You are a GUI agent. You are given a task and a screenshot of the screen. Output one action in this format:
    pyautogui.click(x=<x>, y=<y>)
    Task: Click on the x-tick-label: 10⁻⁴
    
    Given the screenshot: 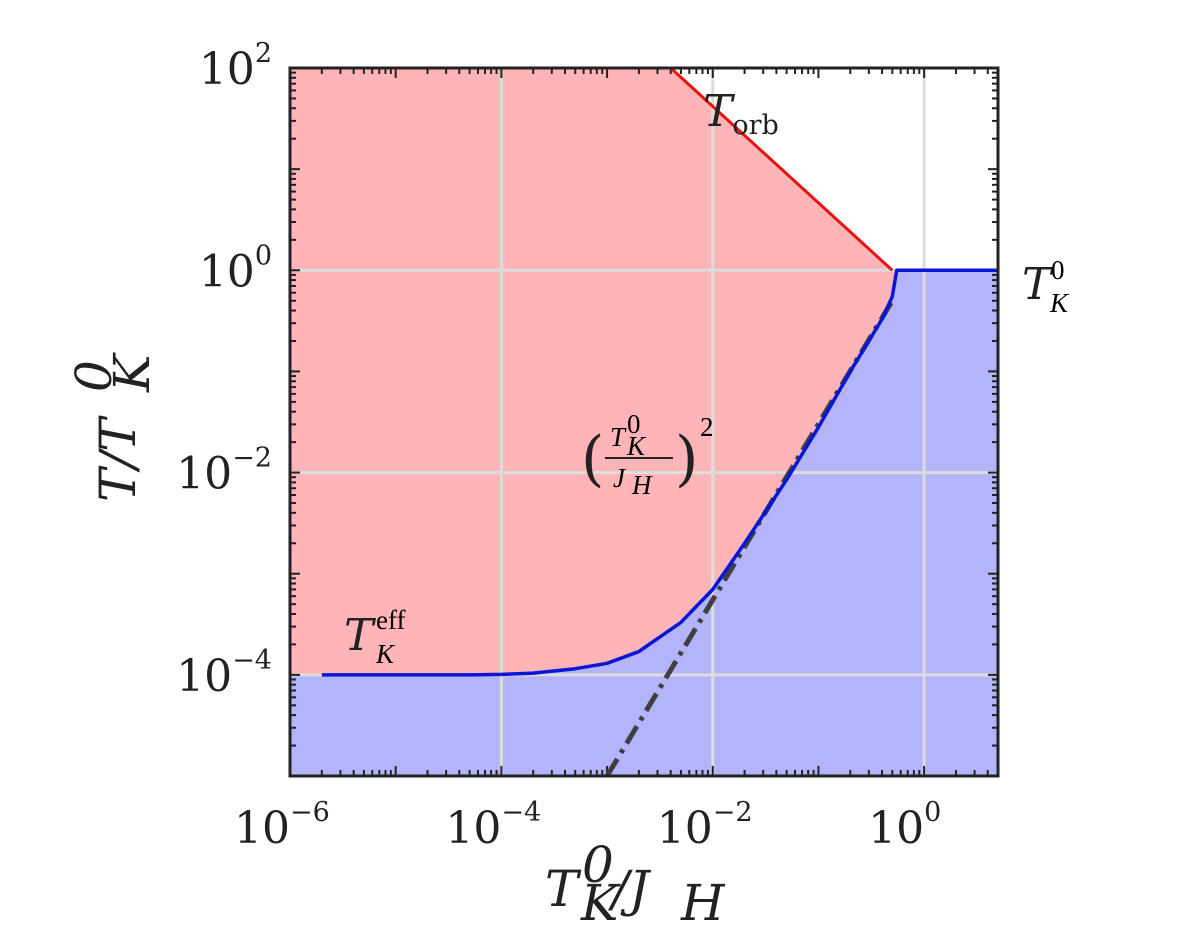 What is the action you would take?
    pyautogui.click(x=493, y=825)
    